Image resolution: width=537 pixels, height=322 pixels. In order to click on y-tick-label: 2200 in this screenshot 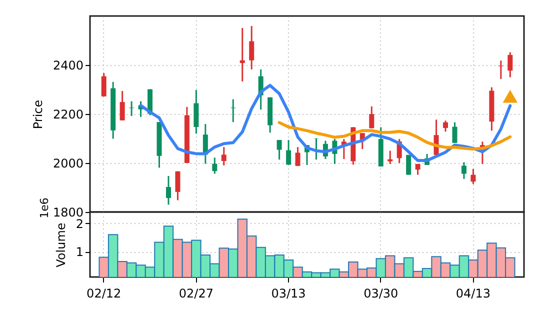, I will do `click(68, 115)`.